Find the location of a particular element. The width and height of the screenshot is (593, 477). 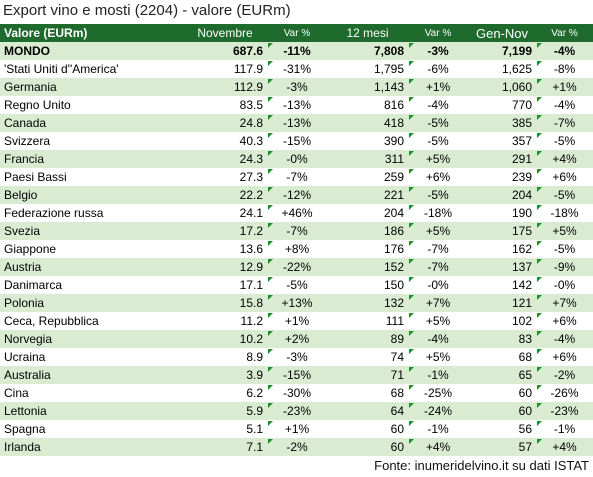

cell-november-var: +2% is located at coordinates (297, 339).